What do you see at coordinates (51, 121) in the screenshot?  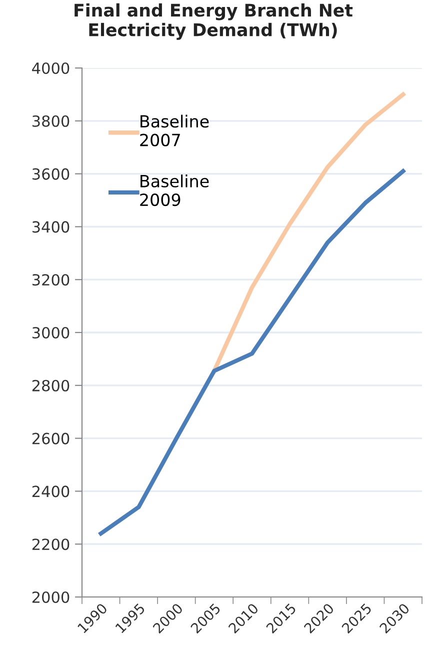 I see `y-tick-label: 3800` at bounding box center [51, 121].